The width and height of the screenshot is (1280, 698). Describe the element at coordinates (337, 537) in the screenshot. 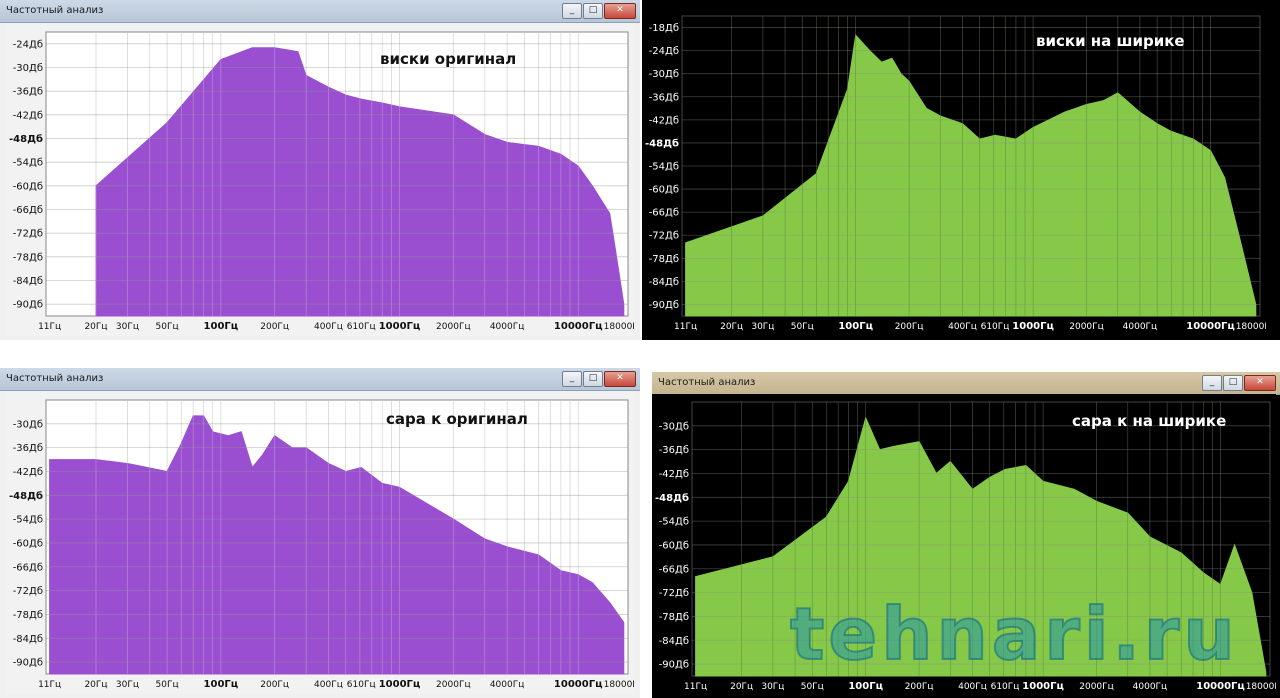

I see `grid-overlay` at that location.